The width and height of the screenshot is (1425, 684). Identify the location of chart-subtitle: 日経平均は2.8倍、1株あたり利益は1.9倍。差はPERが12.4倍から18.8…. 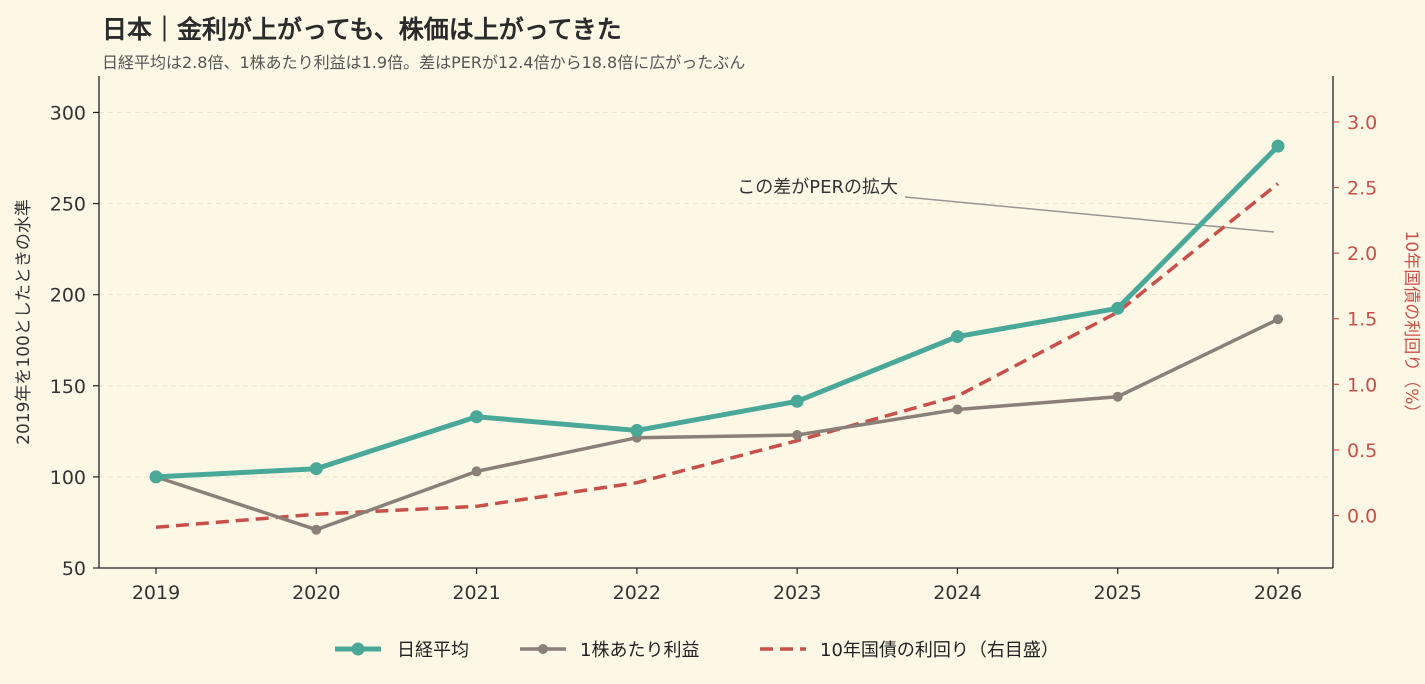
(424, 62).